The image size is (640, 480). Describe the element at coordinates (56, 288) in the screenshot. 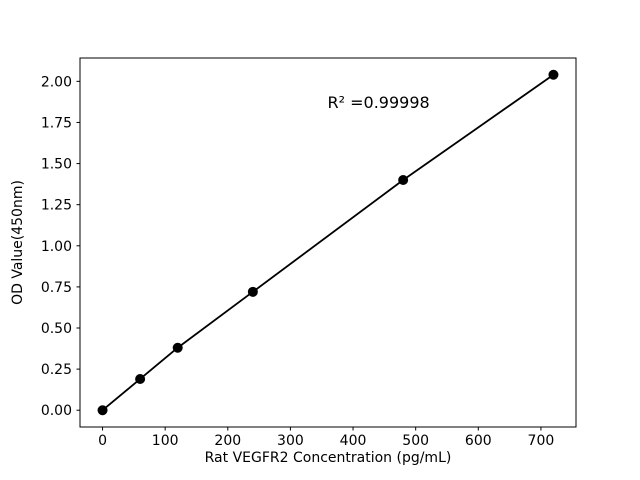

I see `y-tick-label: 0.75` at that location.